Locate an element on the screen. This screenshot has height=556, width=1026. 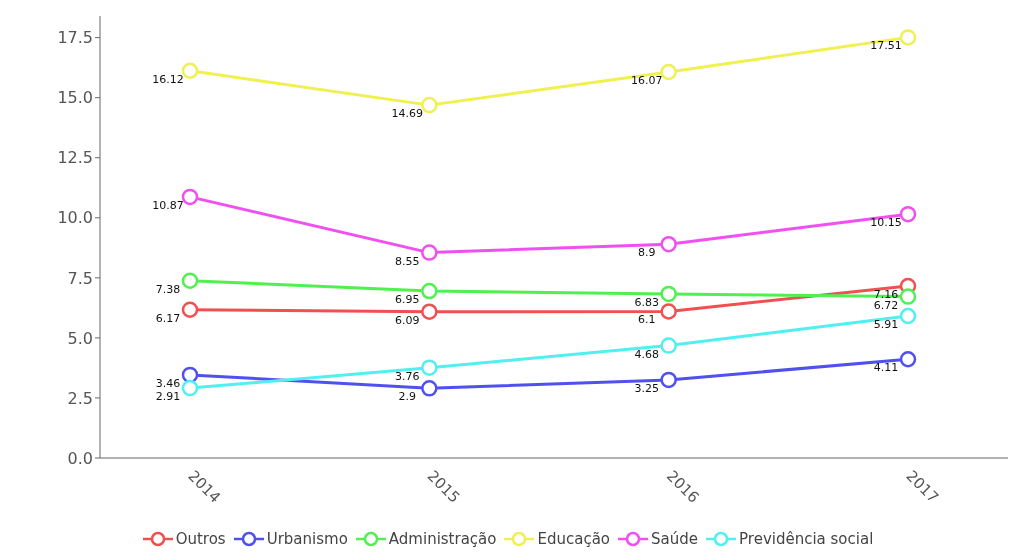
y-tick-label: 5.0 is located at coordinates (80, 338).